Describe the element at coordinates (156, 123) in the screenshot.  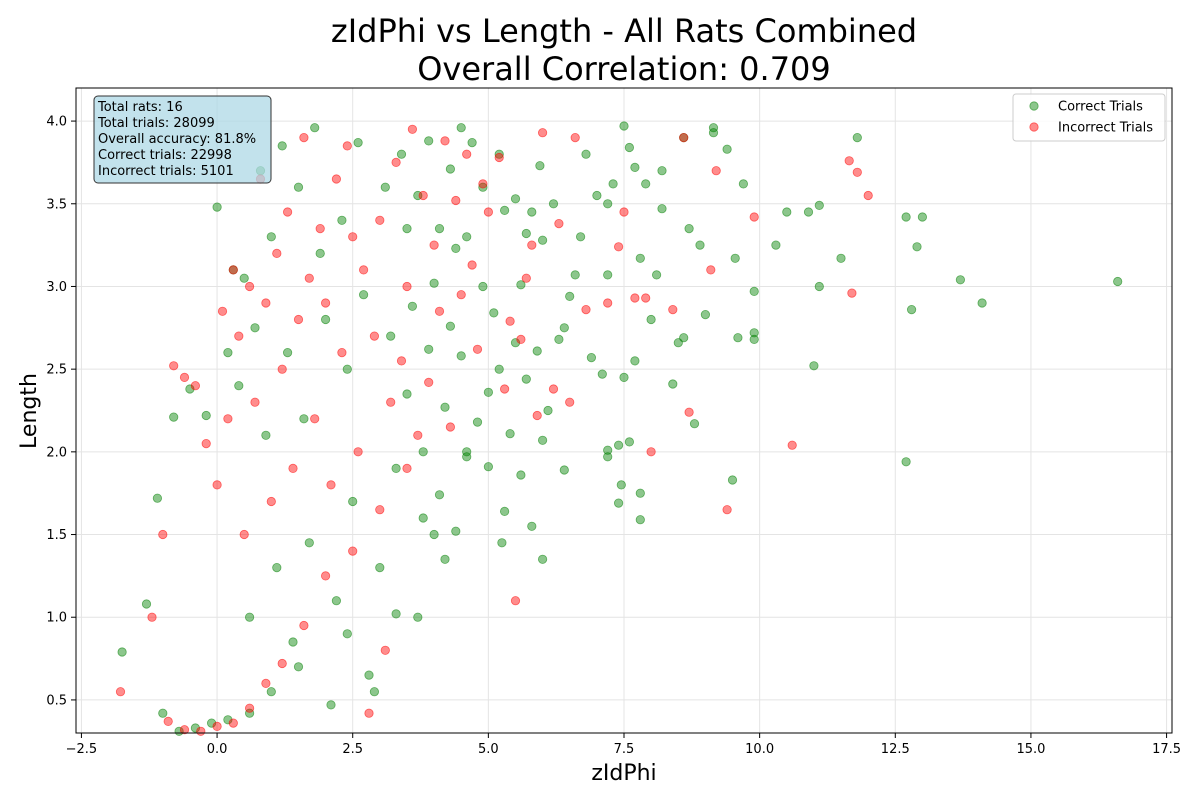
I see `stats-line: Total trials: 28099` at that location.